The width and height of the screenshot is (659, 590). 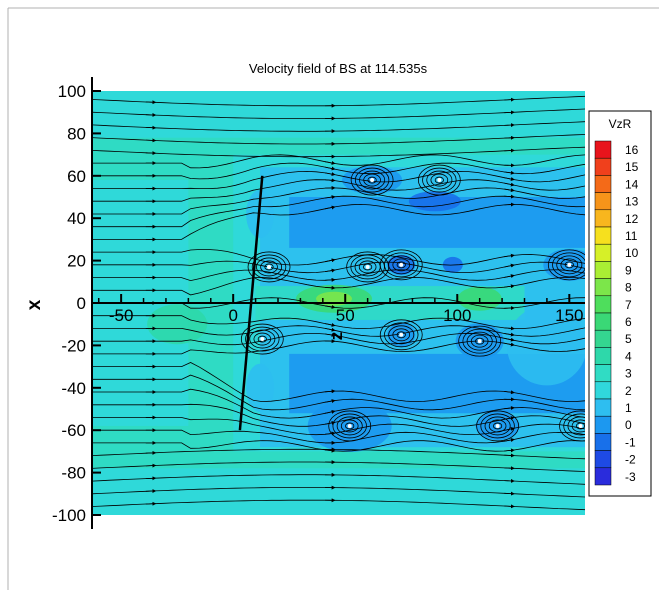 I want to click on colorbar-label: 9, so click(x=628, y=270).